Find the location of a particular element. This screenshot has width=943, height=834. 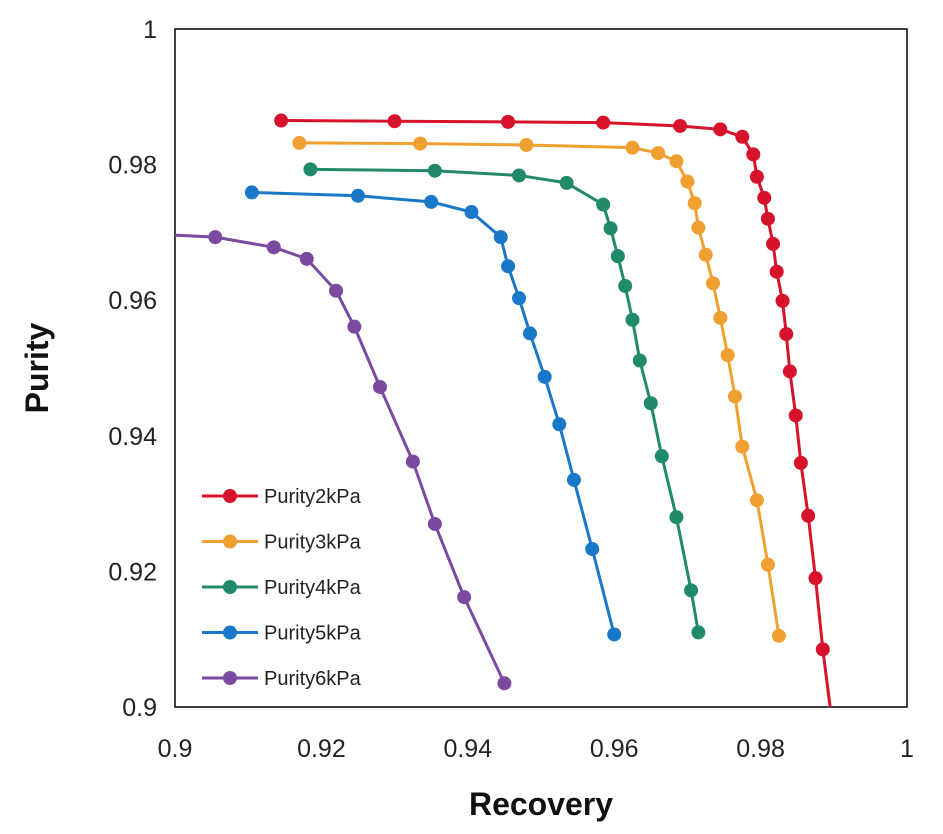

x-tick-label: 0.96 is located at coordinates (614, 749).